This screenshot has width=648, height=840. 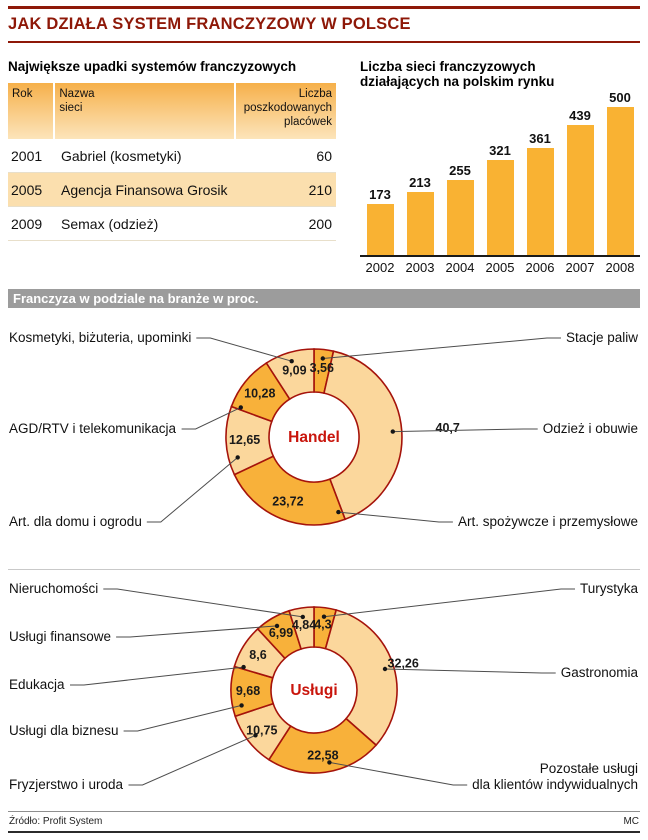 I want to click on segment-value: 8,6, so click(x=257, y=655).